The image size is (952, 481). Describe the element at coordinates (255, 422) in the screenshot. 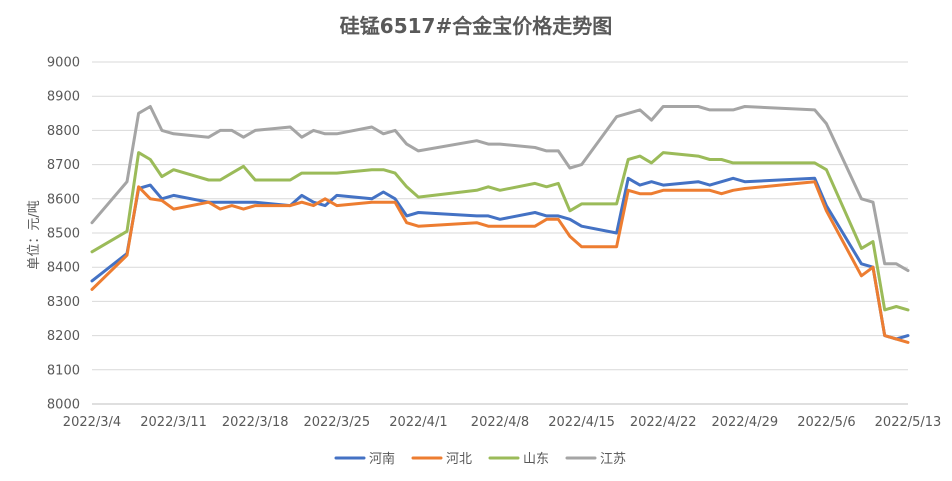

I see `x-tick-label: 2022/3/18` at that location.